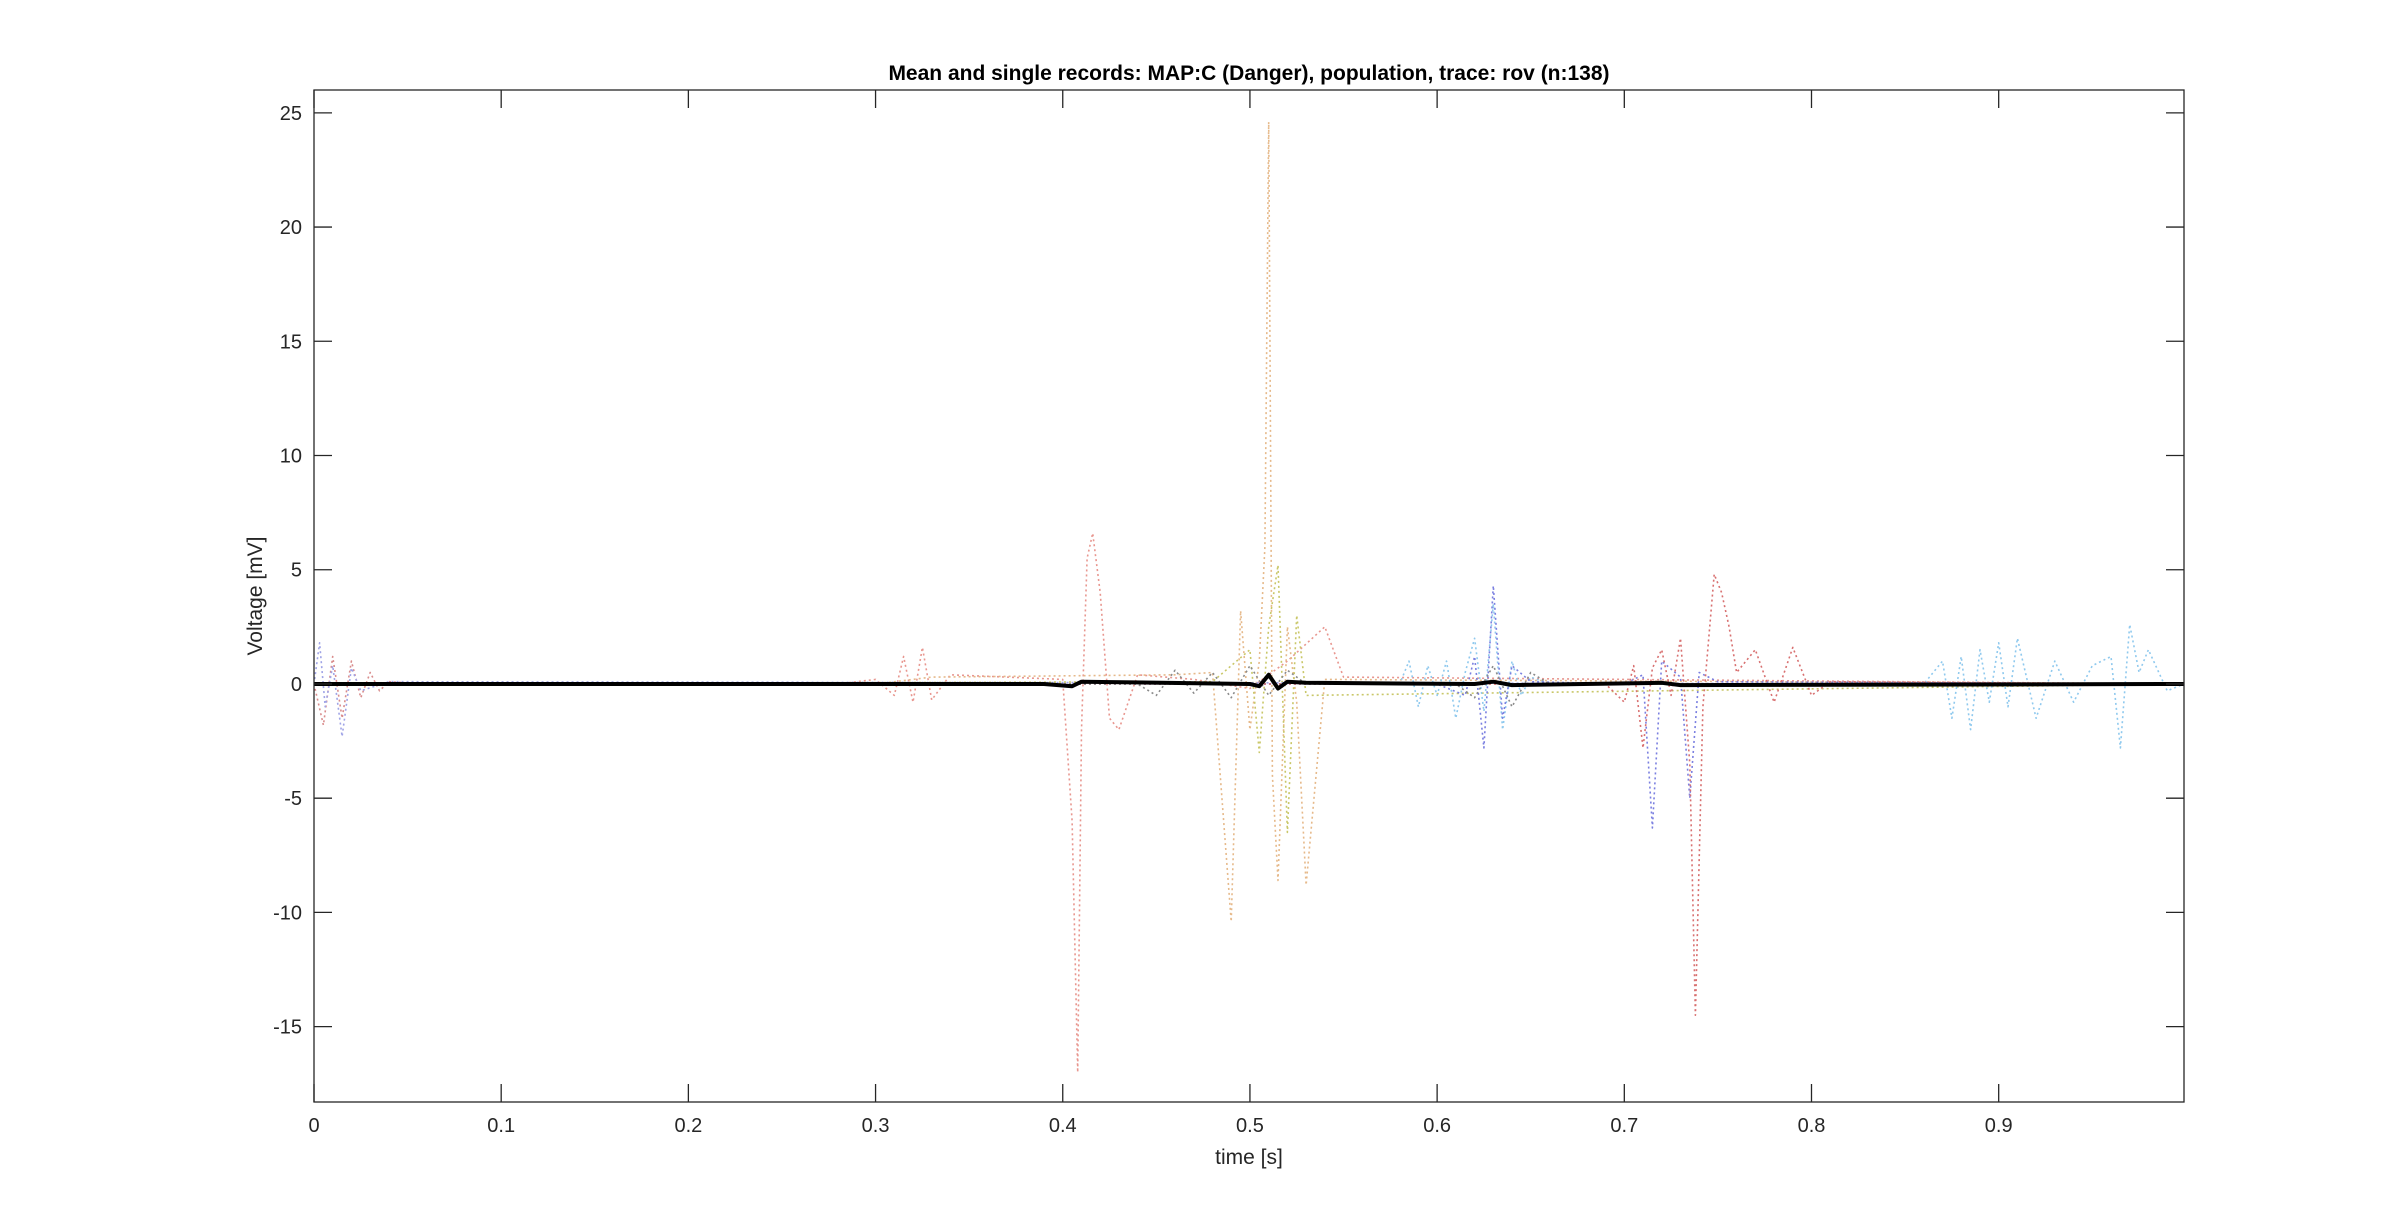 The image size is (2400, 1232). Describe the element at coordinates (291, 342) in the screenshot. I see `y-tick-label: 15` at that location.